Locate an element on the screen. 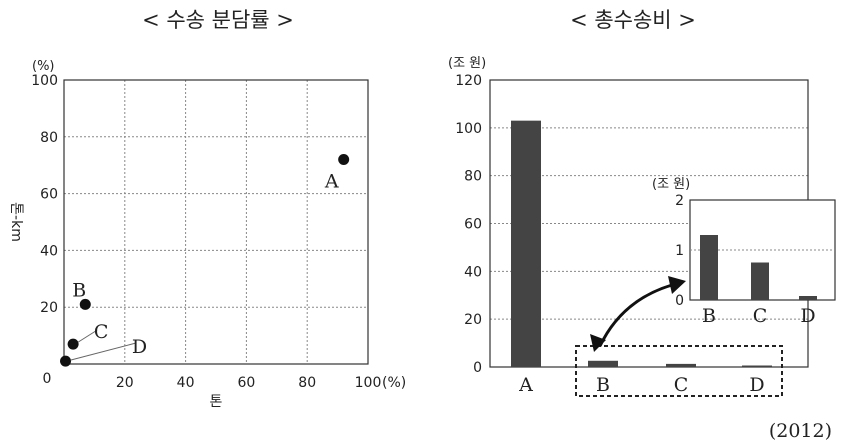  bar-y-tick-label: 120 is located at coordinates (468, 81).